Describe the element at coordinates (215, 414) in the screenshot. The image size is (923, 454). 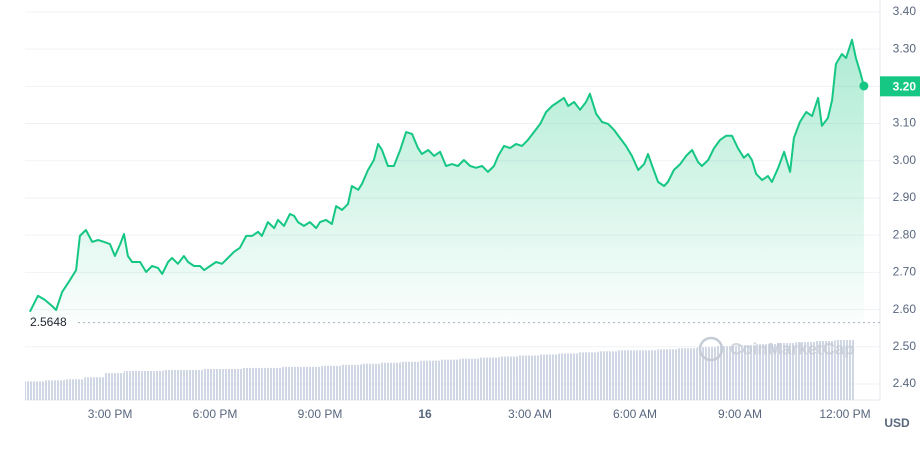
I see `x-tick-label: 6:00 PM` at that location.